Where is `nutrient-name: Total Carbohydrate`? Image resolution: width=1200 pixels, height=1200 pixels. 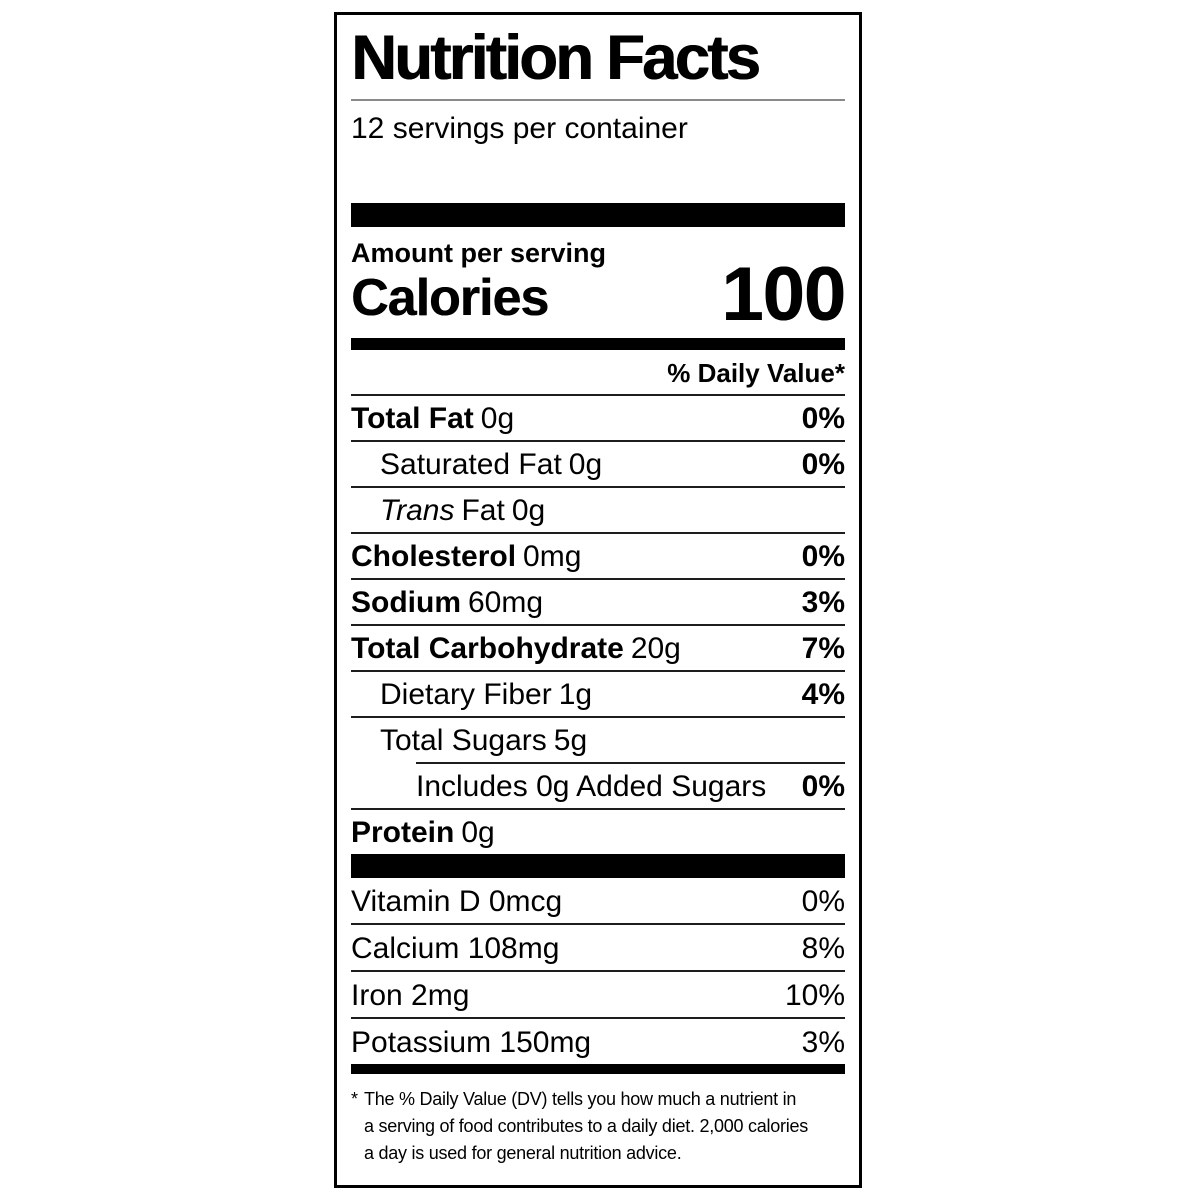 nutrient-name: Total Carbohydrate is located at coordinates (487, 648).